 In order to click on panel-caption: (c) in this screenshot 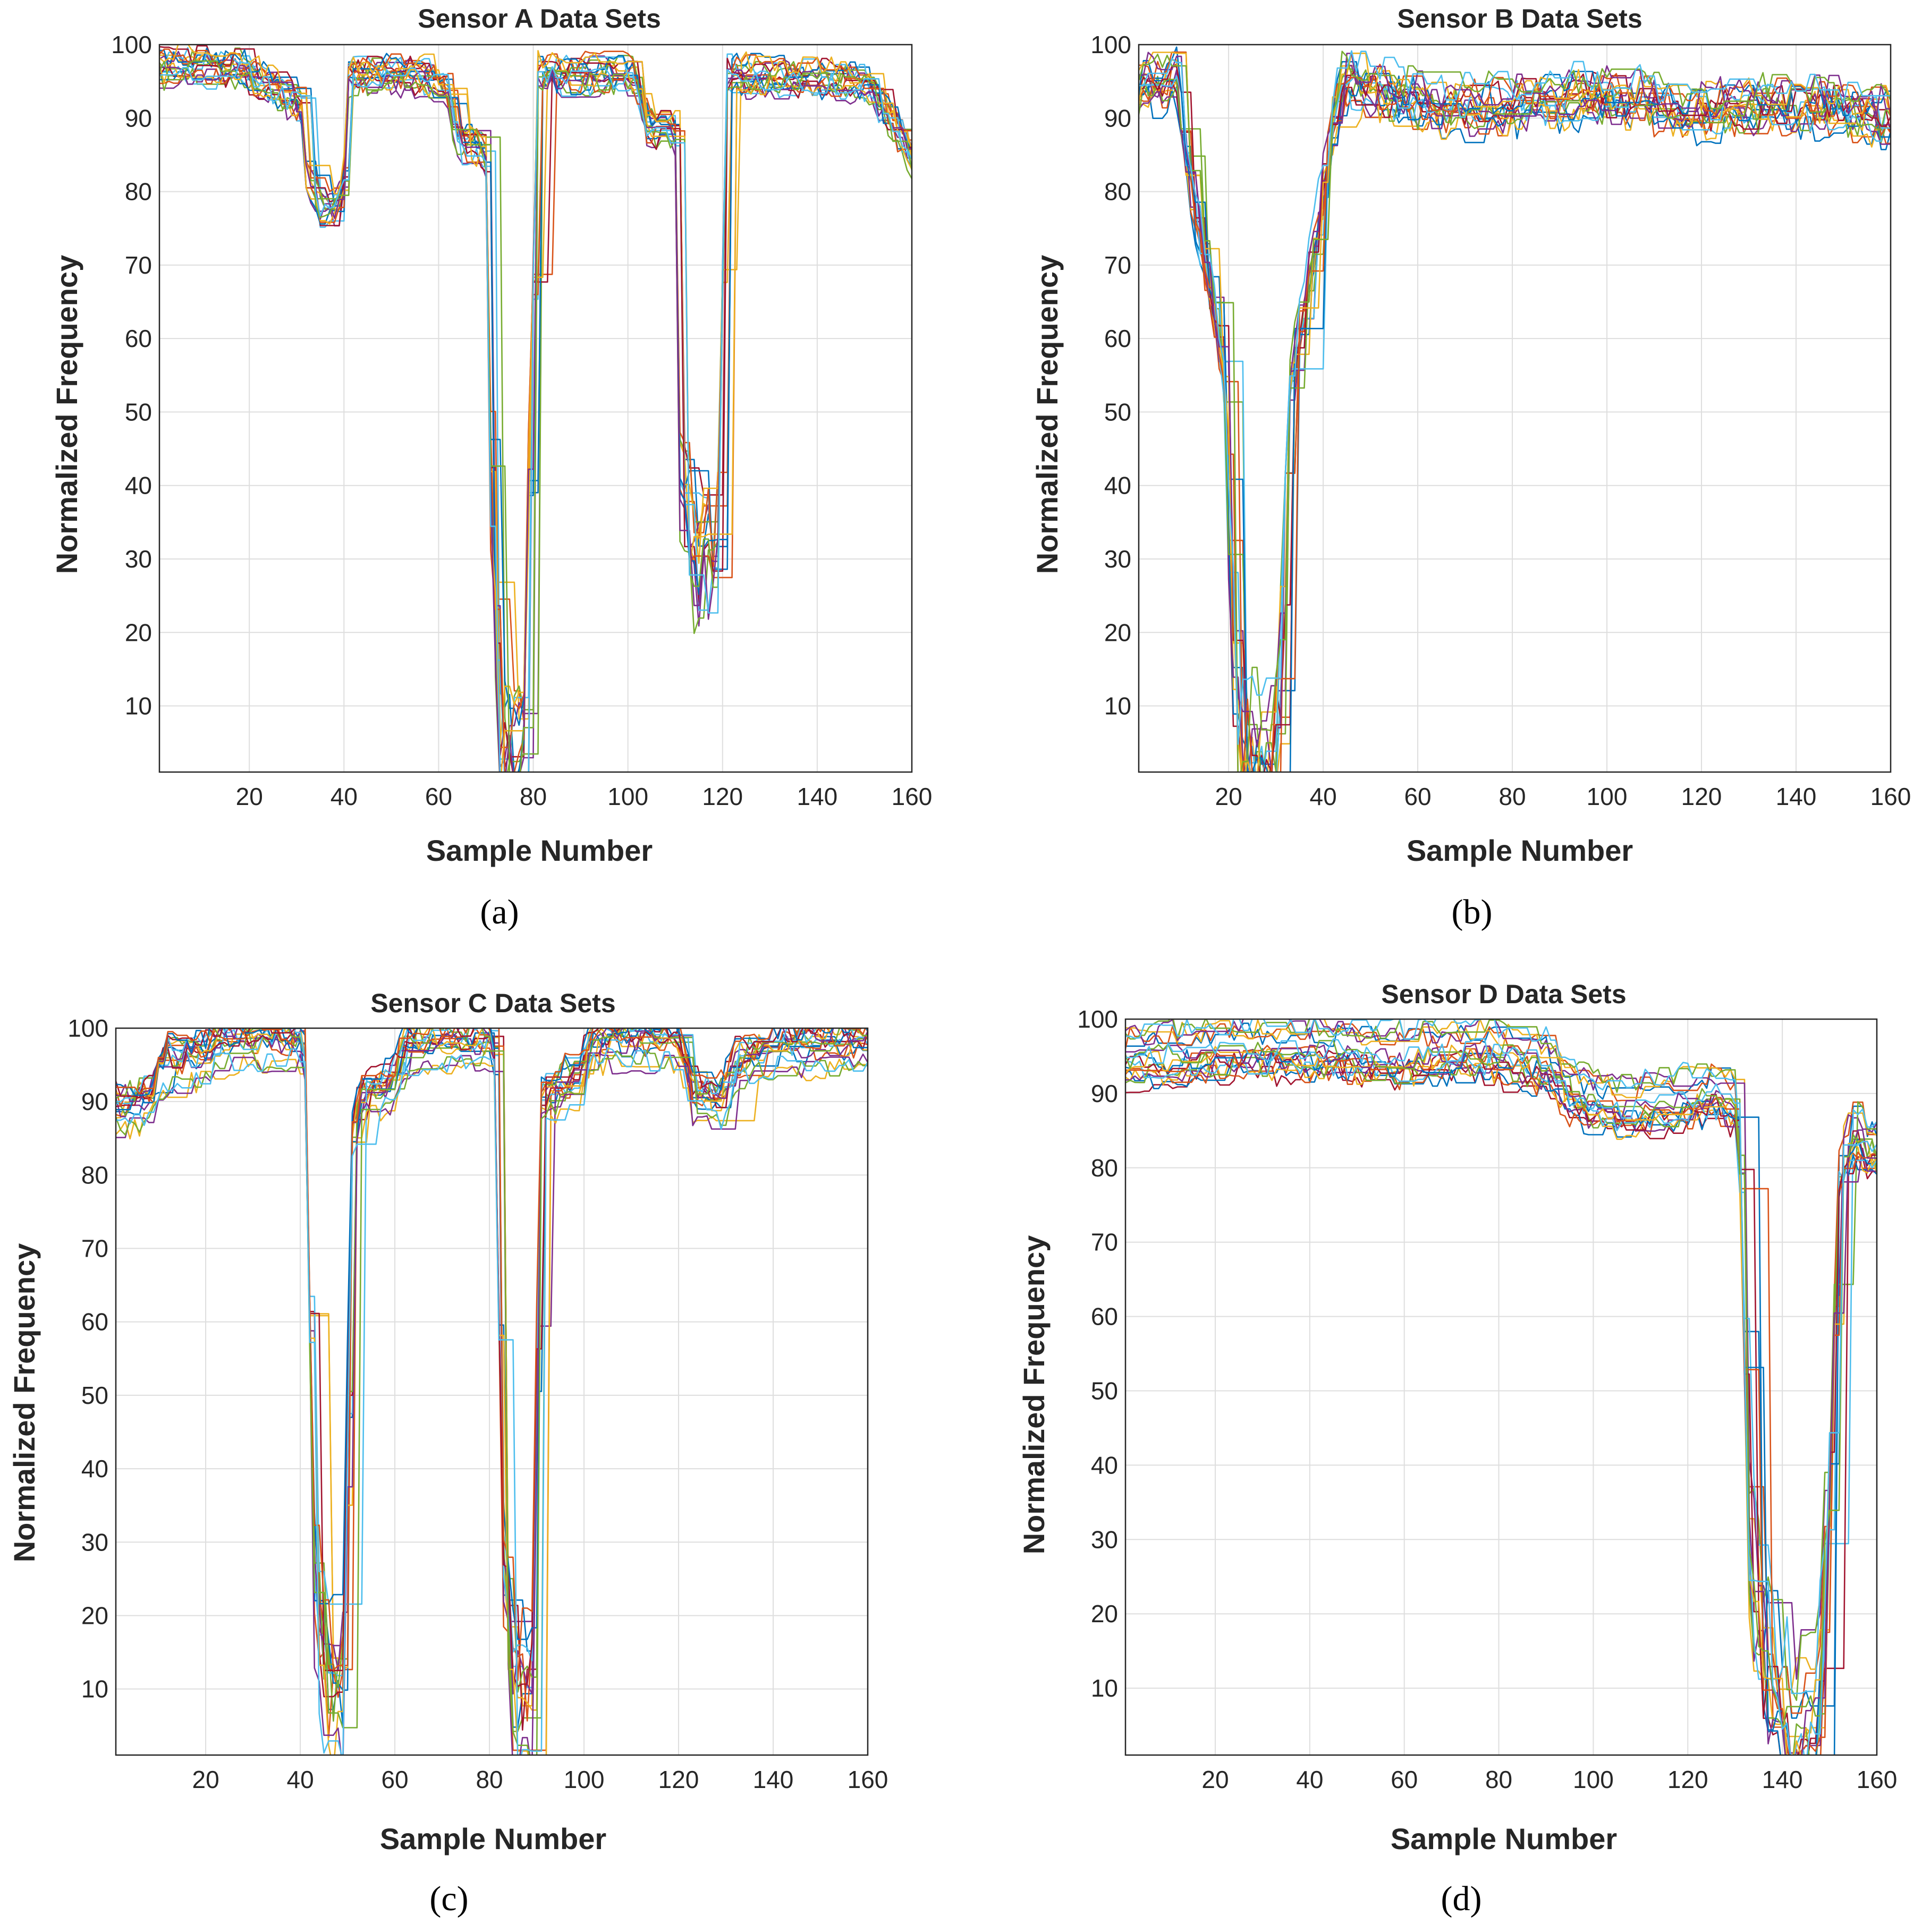, I will do `click(448, 1899)`.